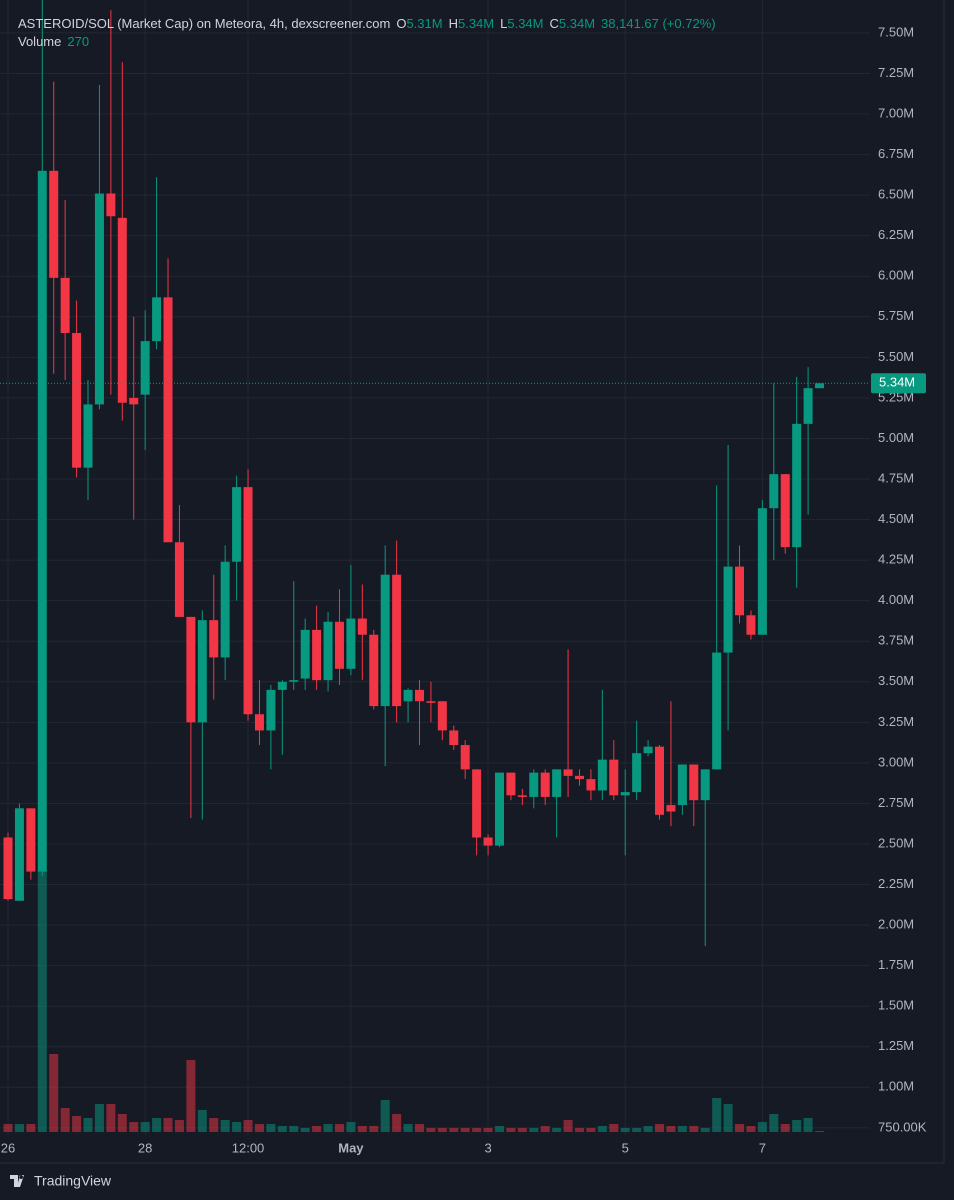  What do you see at coordinates (902, 1126) in the screenshot?
I see `y-tick-label: 750.00K` at bounding box center [902, 1126].